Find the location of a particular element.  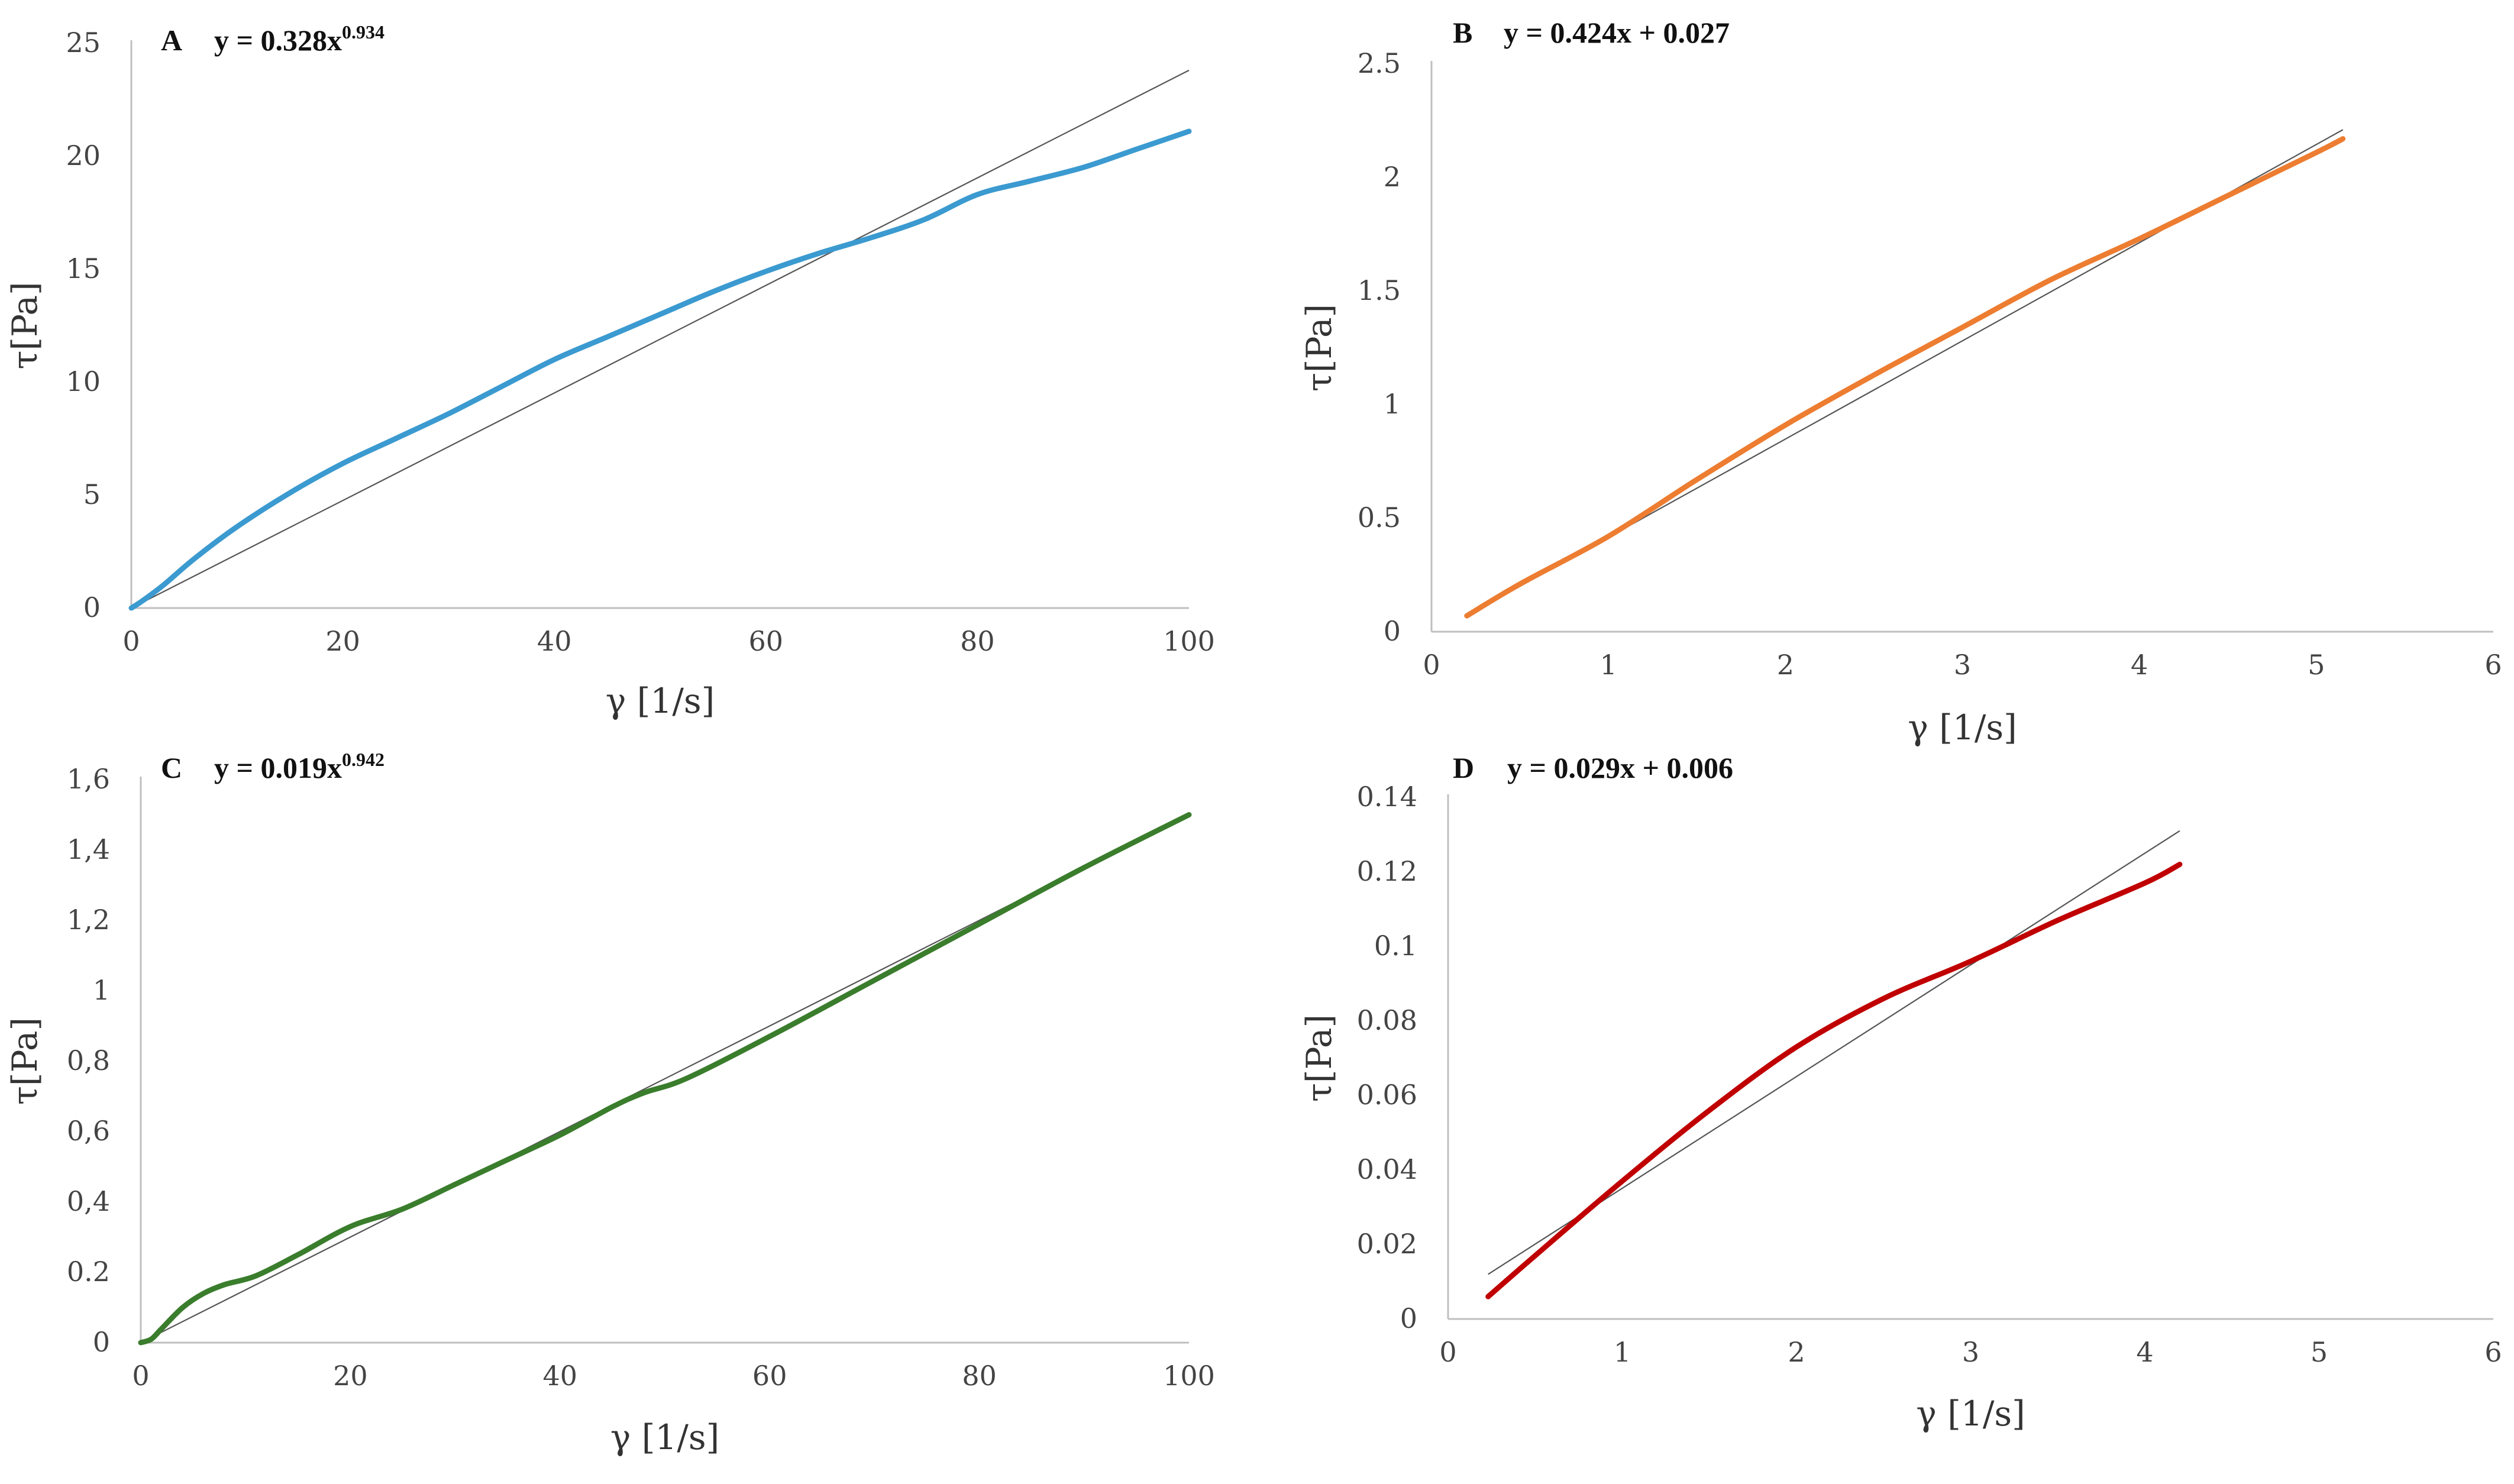

panel-a-y-tick-label: 25 is located at coordinates (83, 43).